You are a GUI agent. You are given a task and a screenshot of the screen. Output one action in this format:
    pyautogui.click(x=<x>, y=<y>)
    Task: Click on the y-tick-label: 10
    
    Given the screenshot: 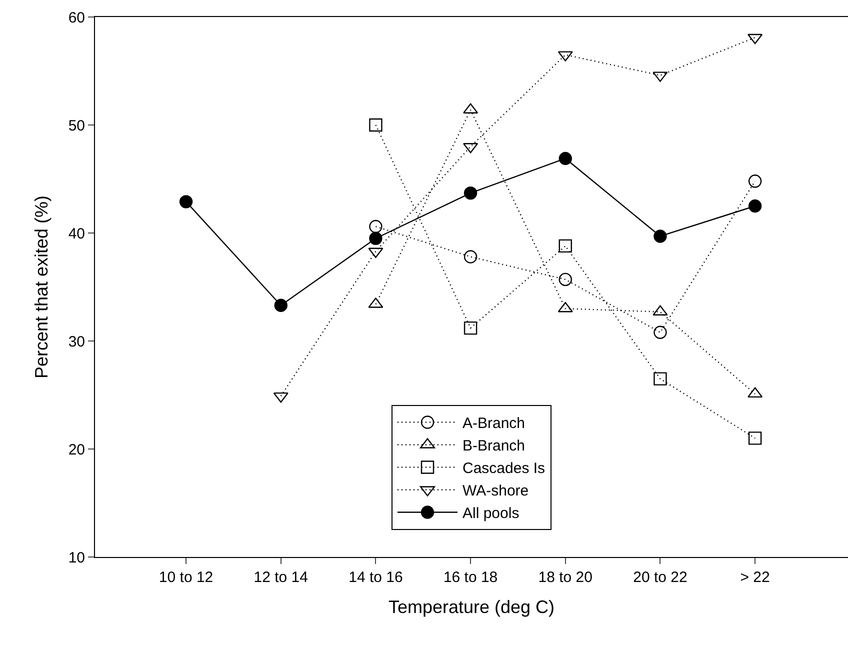 What is the action you would take?
    pyautogui.click(x=76, y=557)
    